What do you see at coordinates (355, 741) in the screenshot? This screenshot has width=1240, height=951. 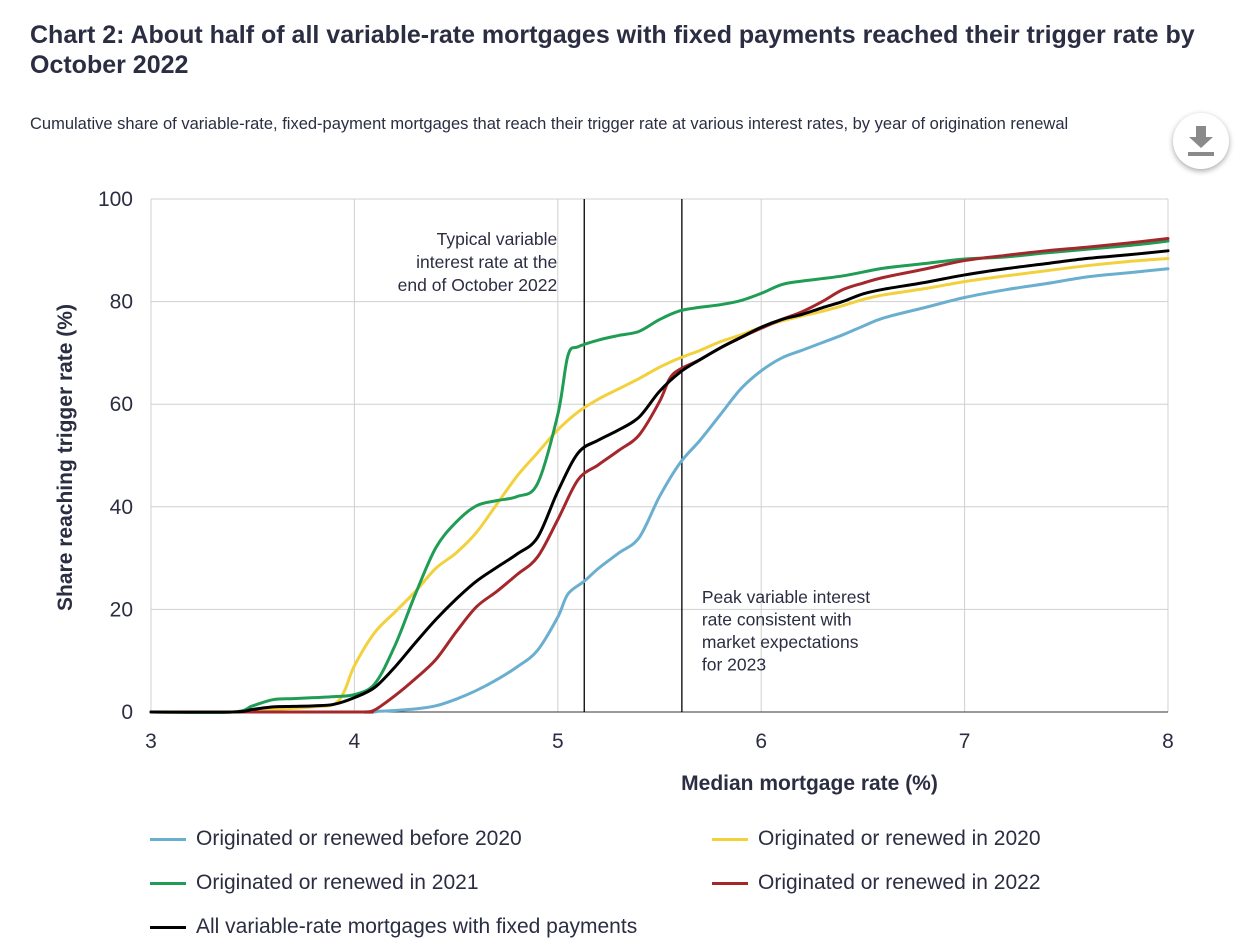 I see `x-tick-label: 4` at bounding box center [355, 741].